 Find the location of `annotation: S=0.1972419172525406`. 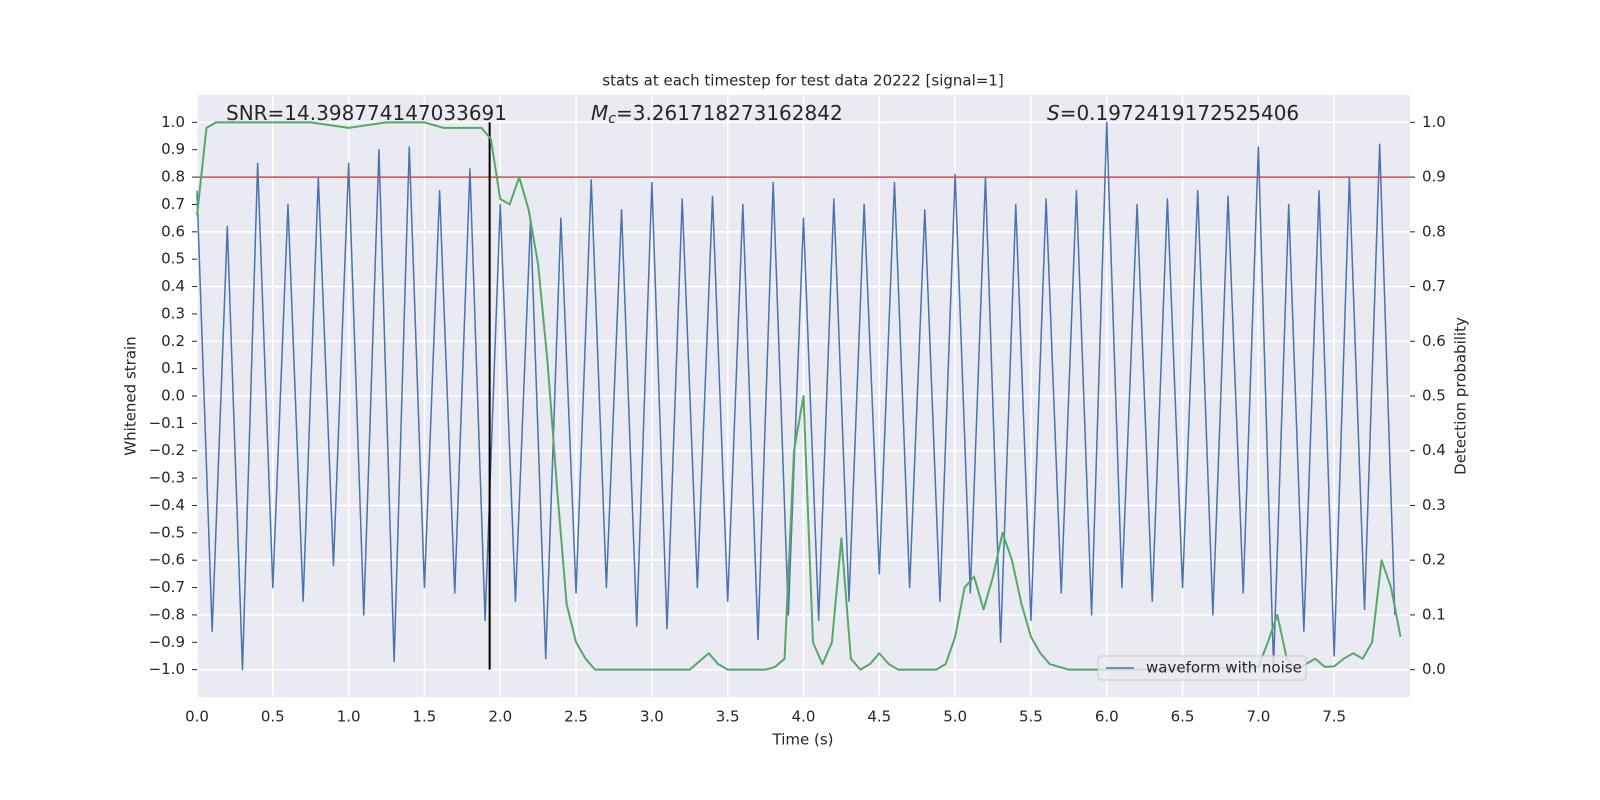

annotation: S=0.1972419172525406 is located at coordinates (1173, 113).